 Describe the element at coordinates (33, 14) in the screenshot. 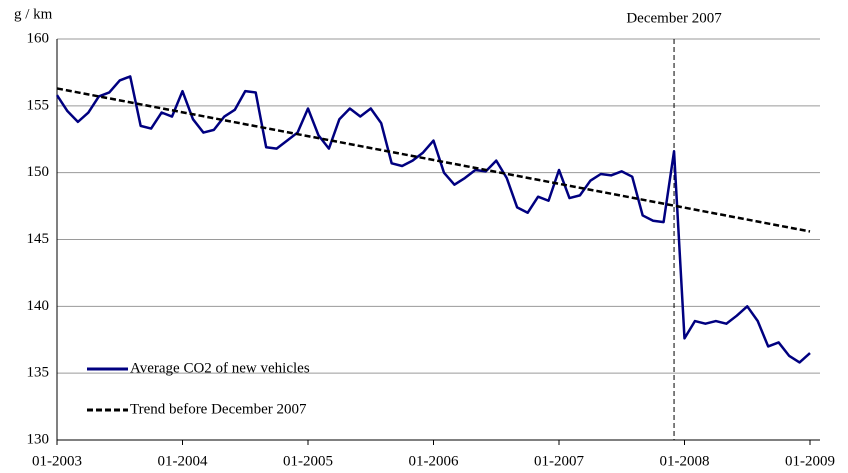

I see `y-axis-label: g / km` at that location.